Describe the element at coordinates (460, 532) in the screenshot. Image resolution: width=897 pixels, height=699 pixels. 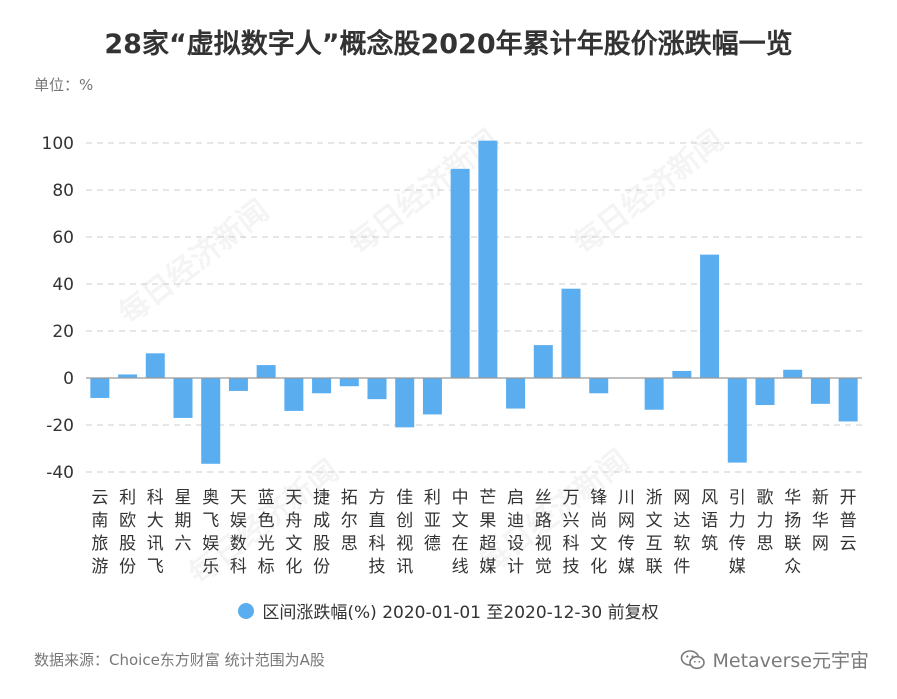
I see `x-tick-label: 中文在线` at that location.